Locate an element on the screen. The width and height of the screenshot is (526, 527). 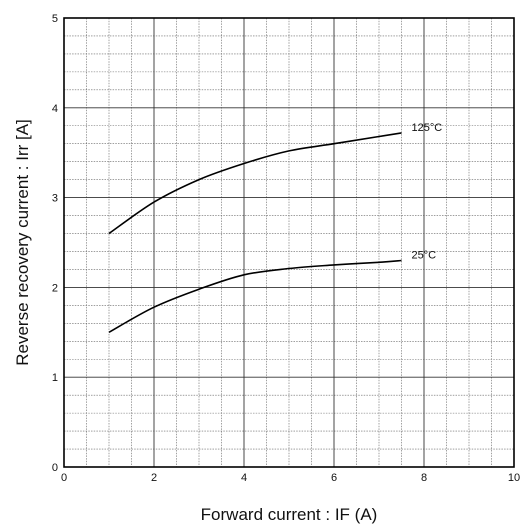
x-tick-label: 10 is located at coordinates (514, 478).